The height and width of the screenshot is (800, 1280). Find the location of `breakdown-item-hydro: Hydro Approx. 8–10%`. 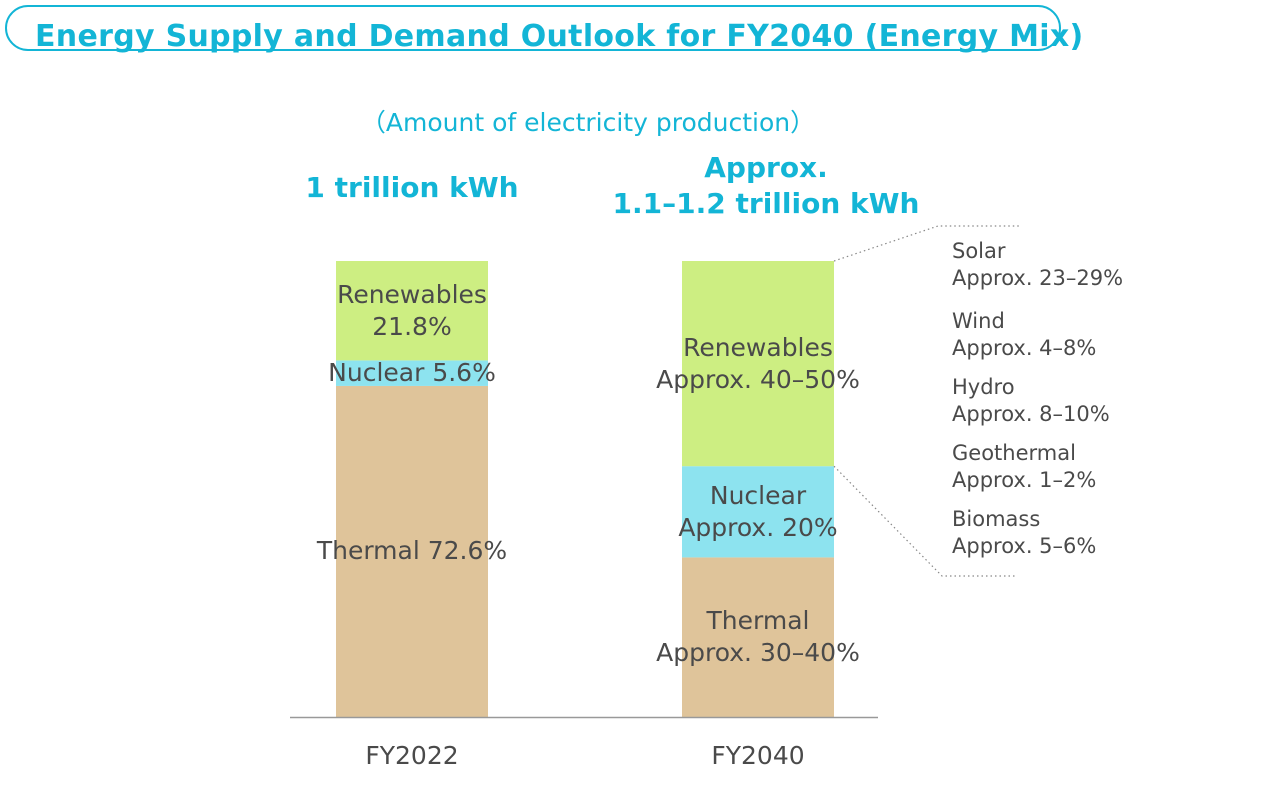

breakdown-item-hydro: Hydro Approx. 8–10% is located at coordinates (1031, 401).